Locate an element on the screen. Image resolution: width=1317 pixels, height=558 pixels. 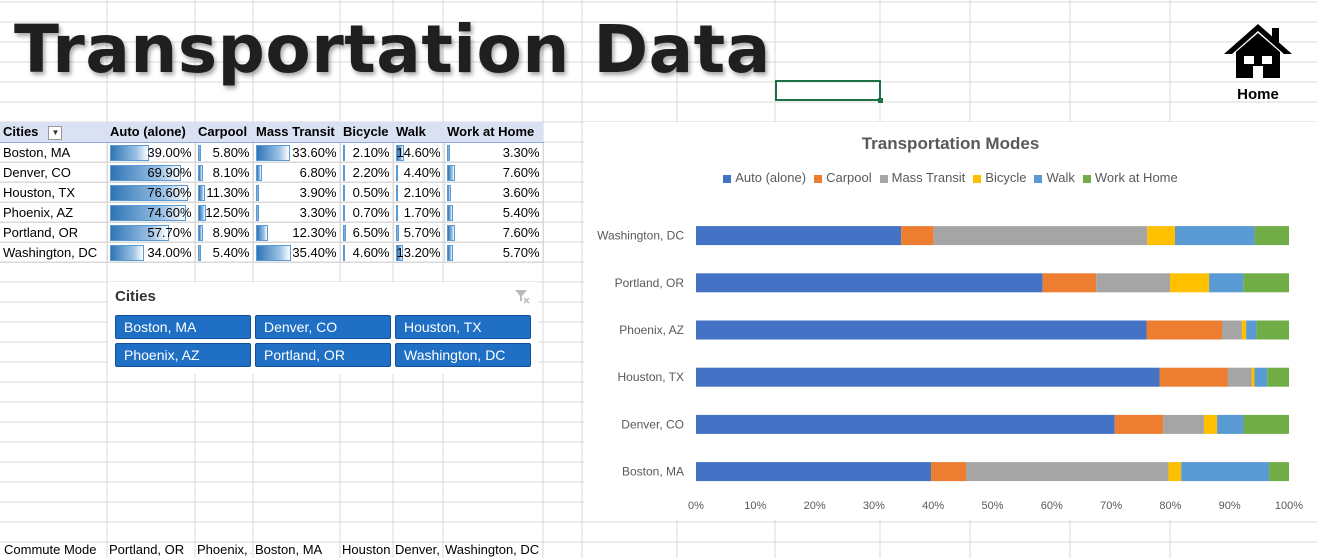
value-cell-walk: 2.10% is located at coordinates (419, 192).